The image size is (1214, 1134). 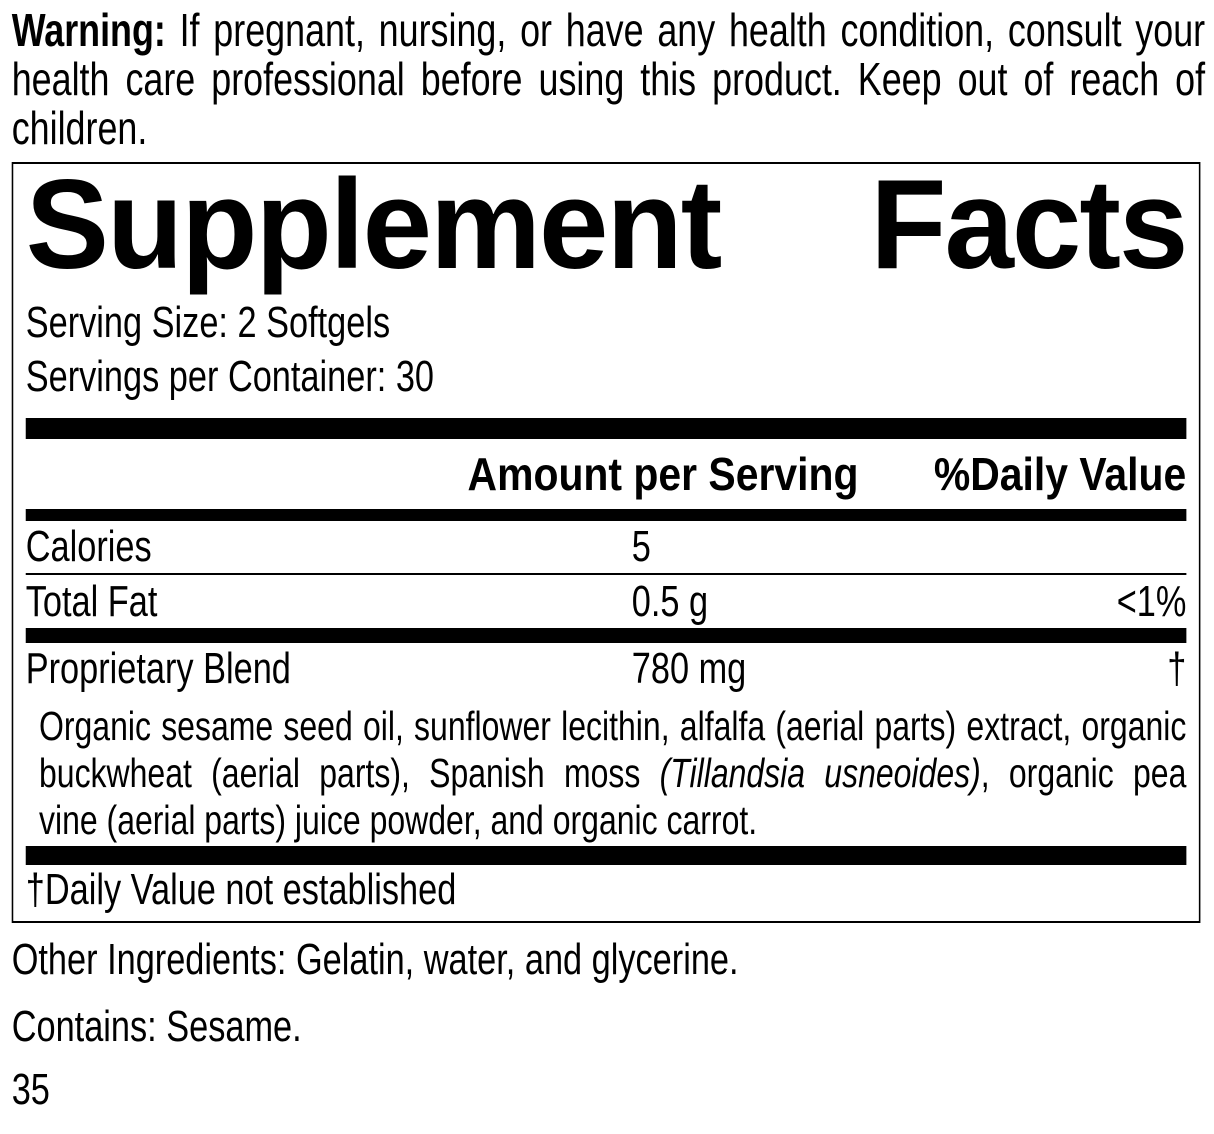 What do you see at coordinates (241, 889) in the screenshot?
I see `daily-value-footnote: †Daily Value not established` at bounding box center [241, 889].